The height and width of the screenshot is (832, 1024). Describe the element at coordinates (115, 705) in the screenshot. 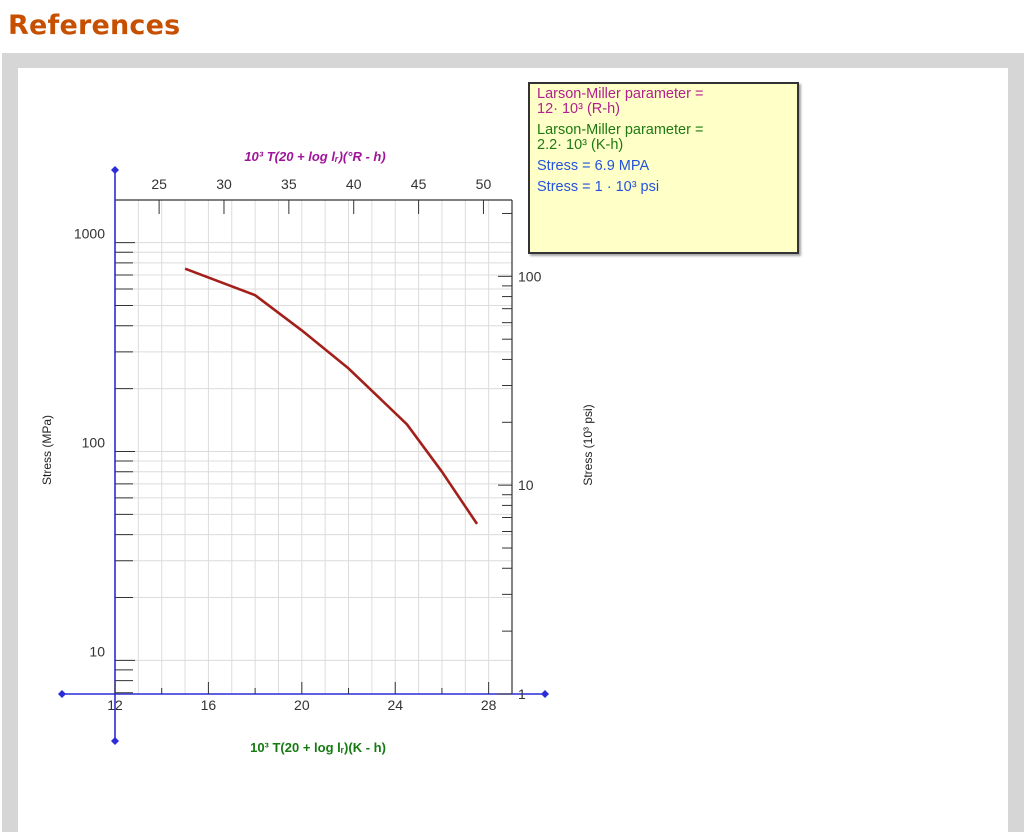

I see `x-bottom-tick-label: 12` at that location.